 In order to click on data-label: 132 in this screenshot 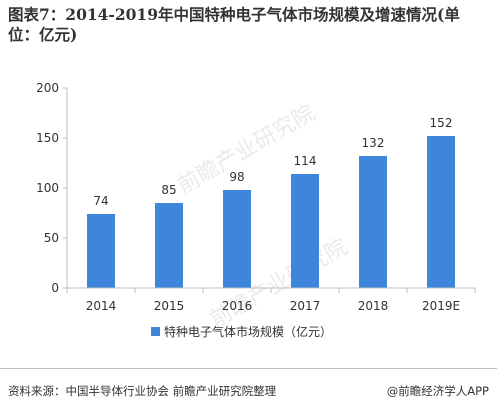, I will do `click(373, 143)`.